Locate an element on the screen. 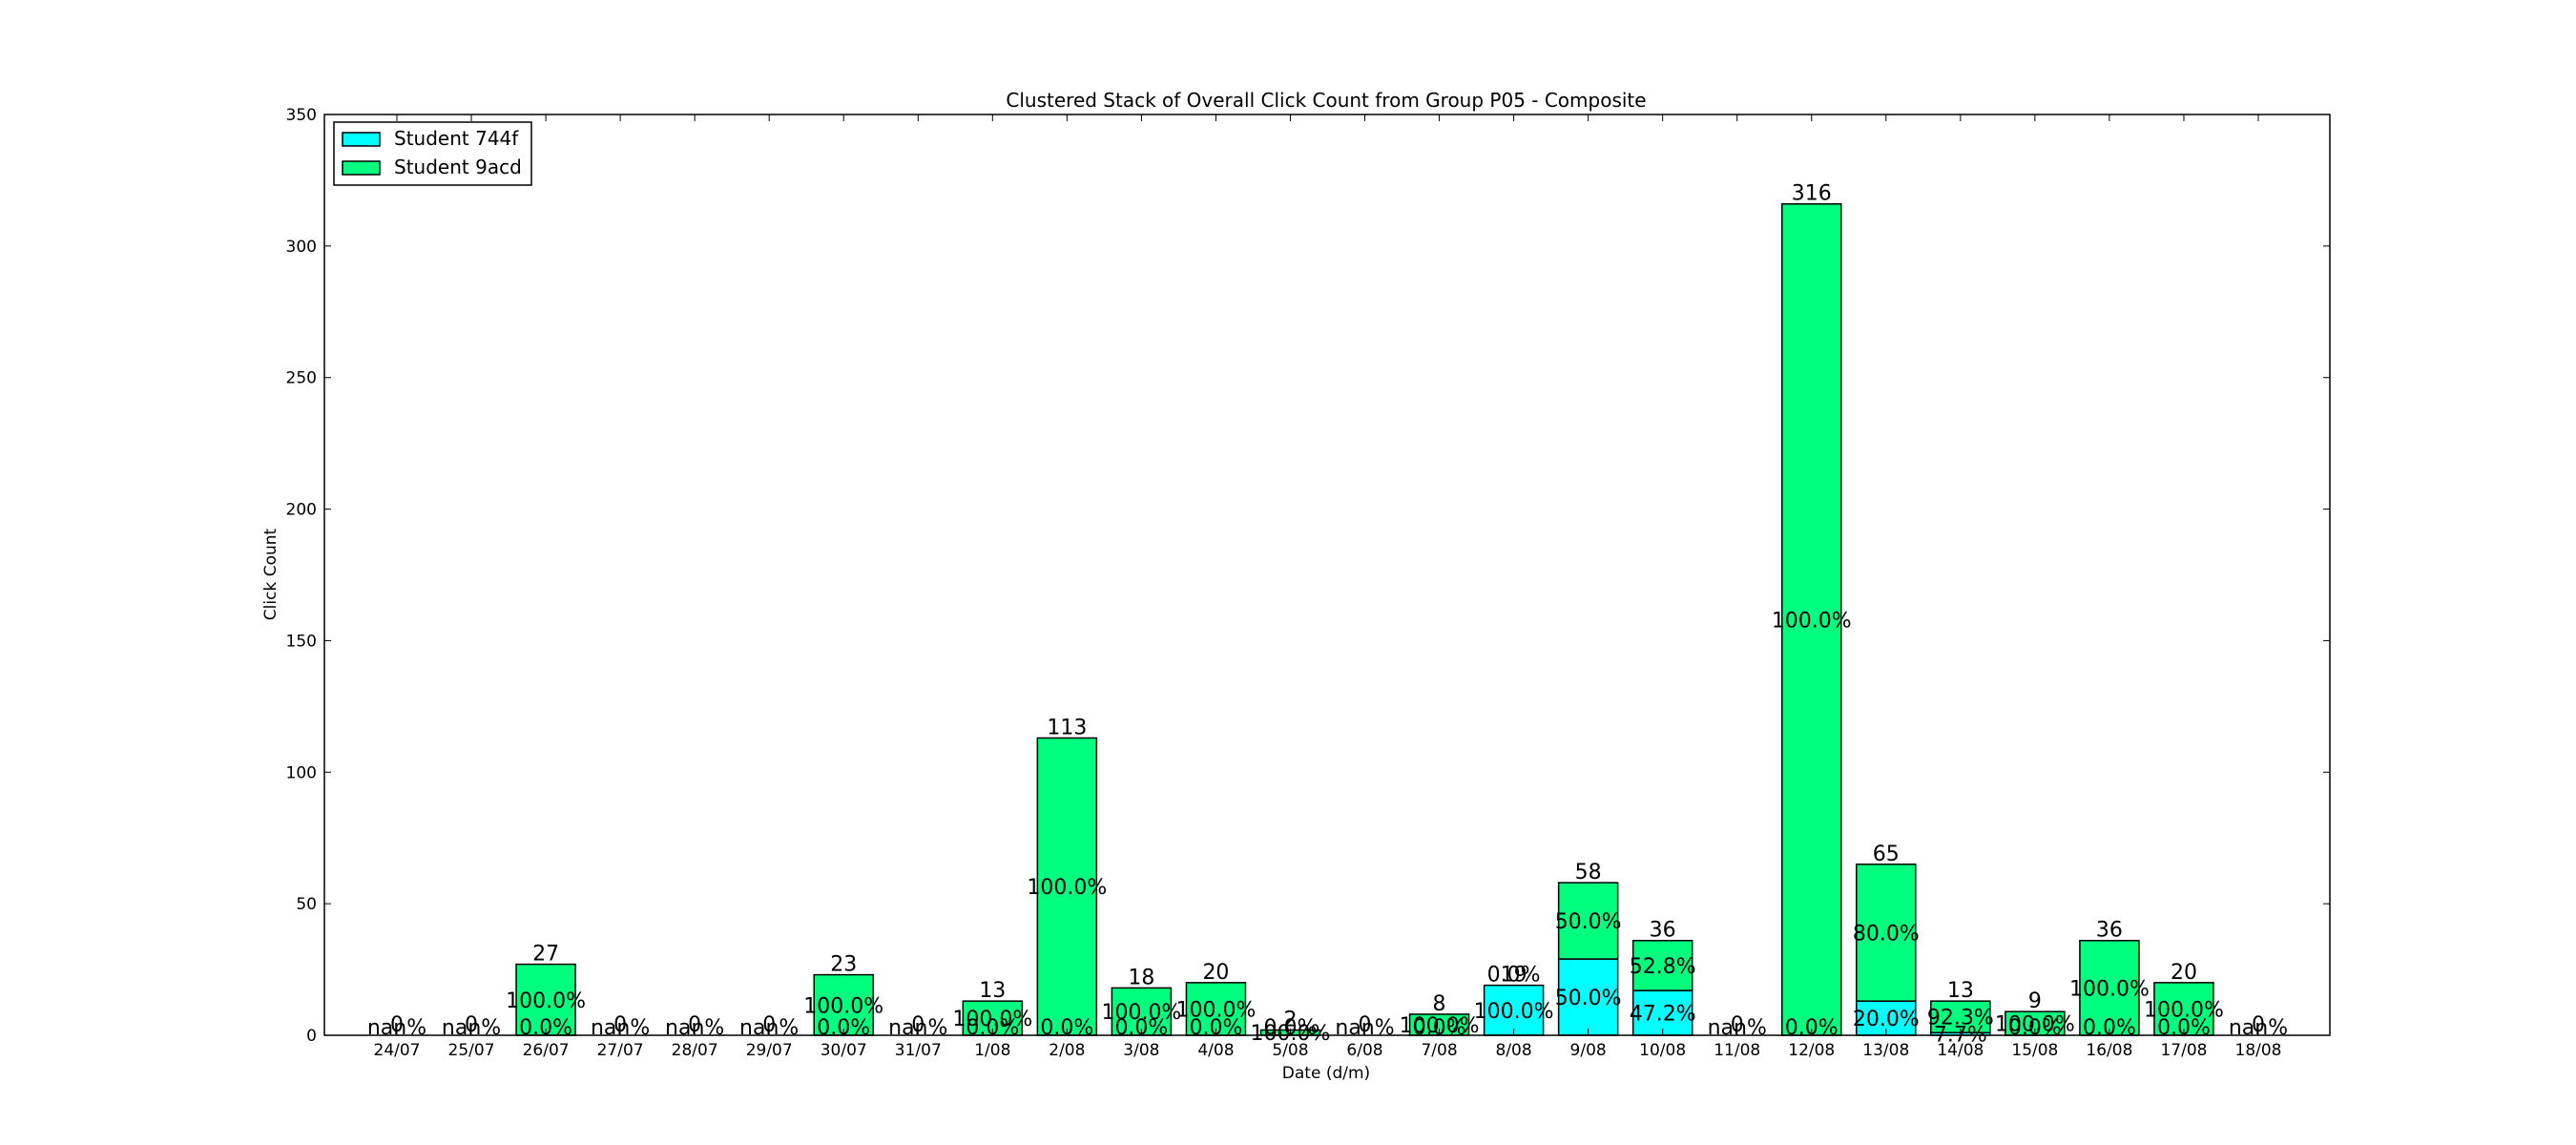 This screenshot has width=2576, height=1145. x-tick-label: 15/08 is located at coordinates (2034, 1051).